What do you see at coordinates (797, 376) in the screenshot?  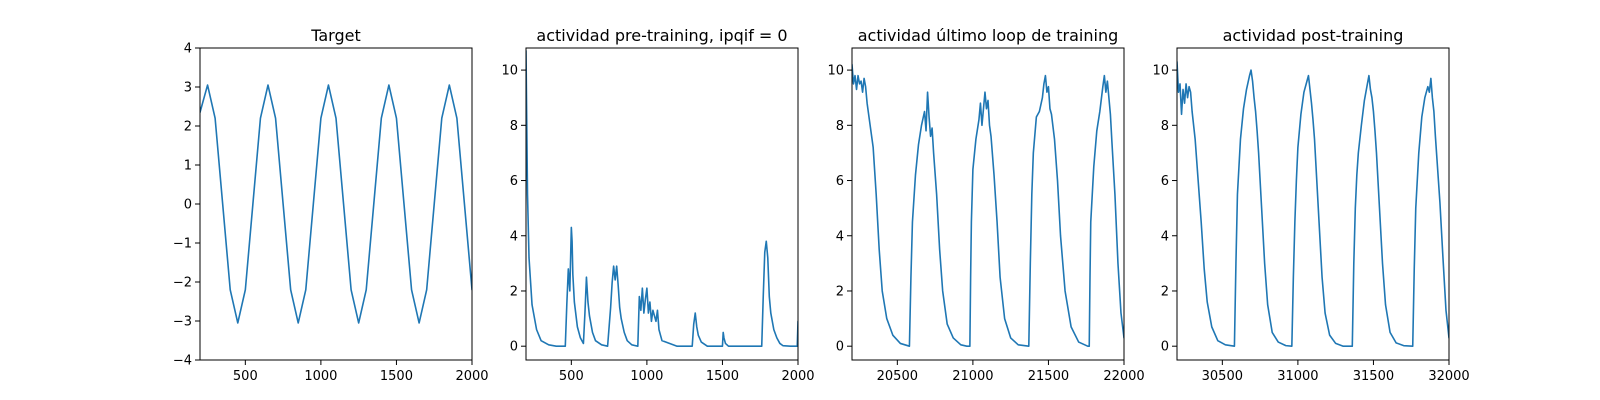 I see `subplot-2-x-tick-label: 2000` at bounding box center [797, 376].